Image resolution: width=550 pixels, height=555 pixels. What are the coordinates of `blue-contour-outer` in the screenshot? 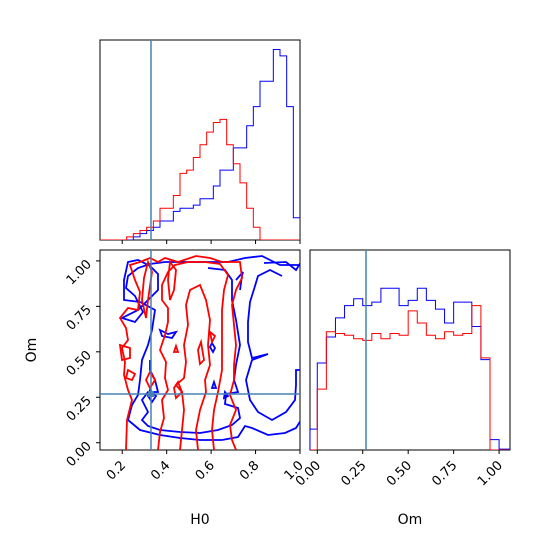 It's located at (209, 348).